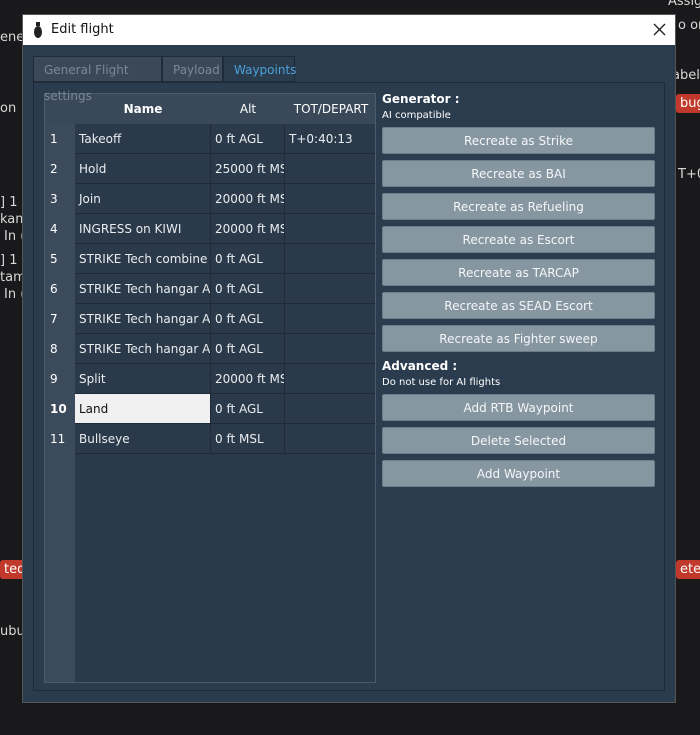 Image resolution: width=700 pixels, height=735 pixels. What do you see at coordinates (421, 99) in the screenshot?
I see `section-title: Generator :` at bounding box center [421, 99].